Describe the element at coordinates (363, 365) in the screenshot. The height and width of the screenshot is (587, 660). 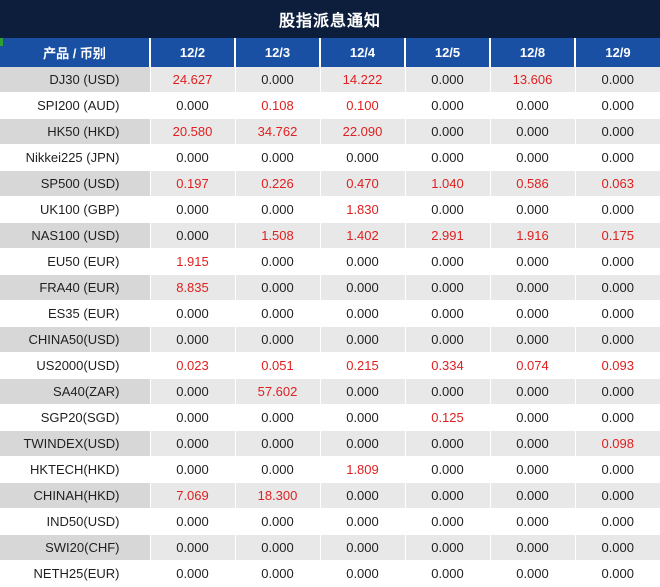
I see `value-cell: 0.215` at that location.